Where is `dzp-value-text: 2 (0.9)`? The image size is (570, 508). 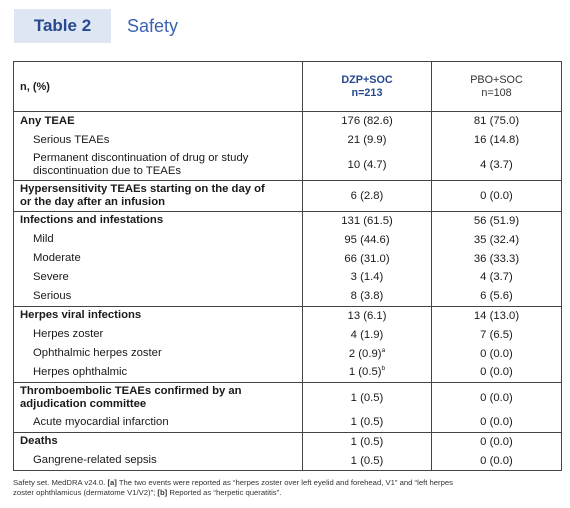
dzp-value-text: 2 (0.9) is located at coordinates (365, 353).